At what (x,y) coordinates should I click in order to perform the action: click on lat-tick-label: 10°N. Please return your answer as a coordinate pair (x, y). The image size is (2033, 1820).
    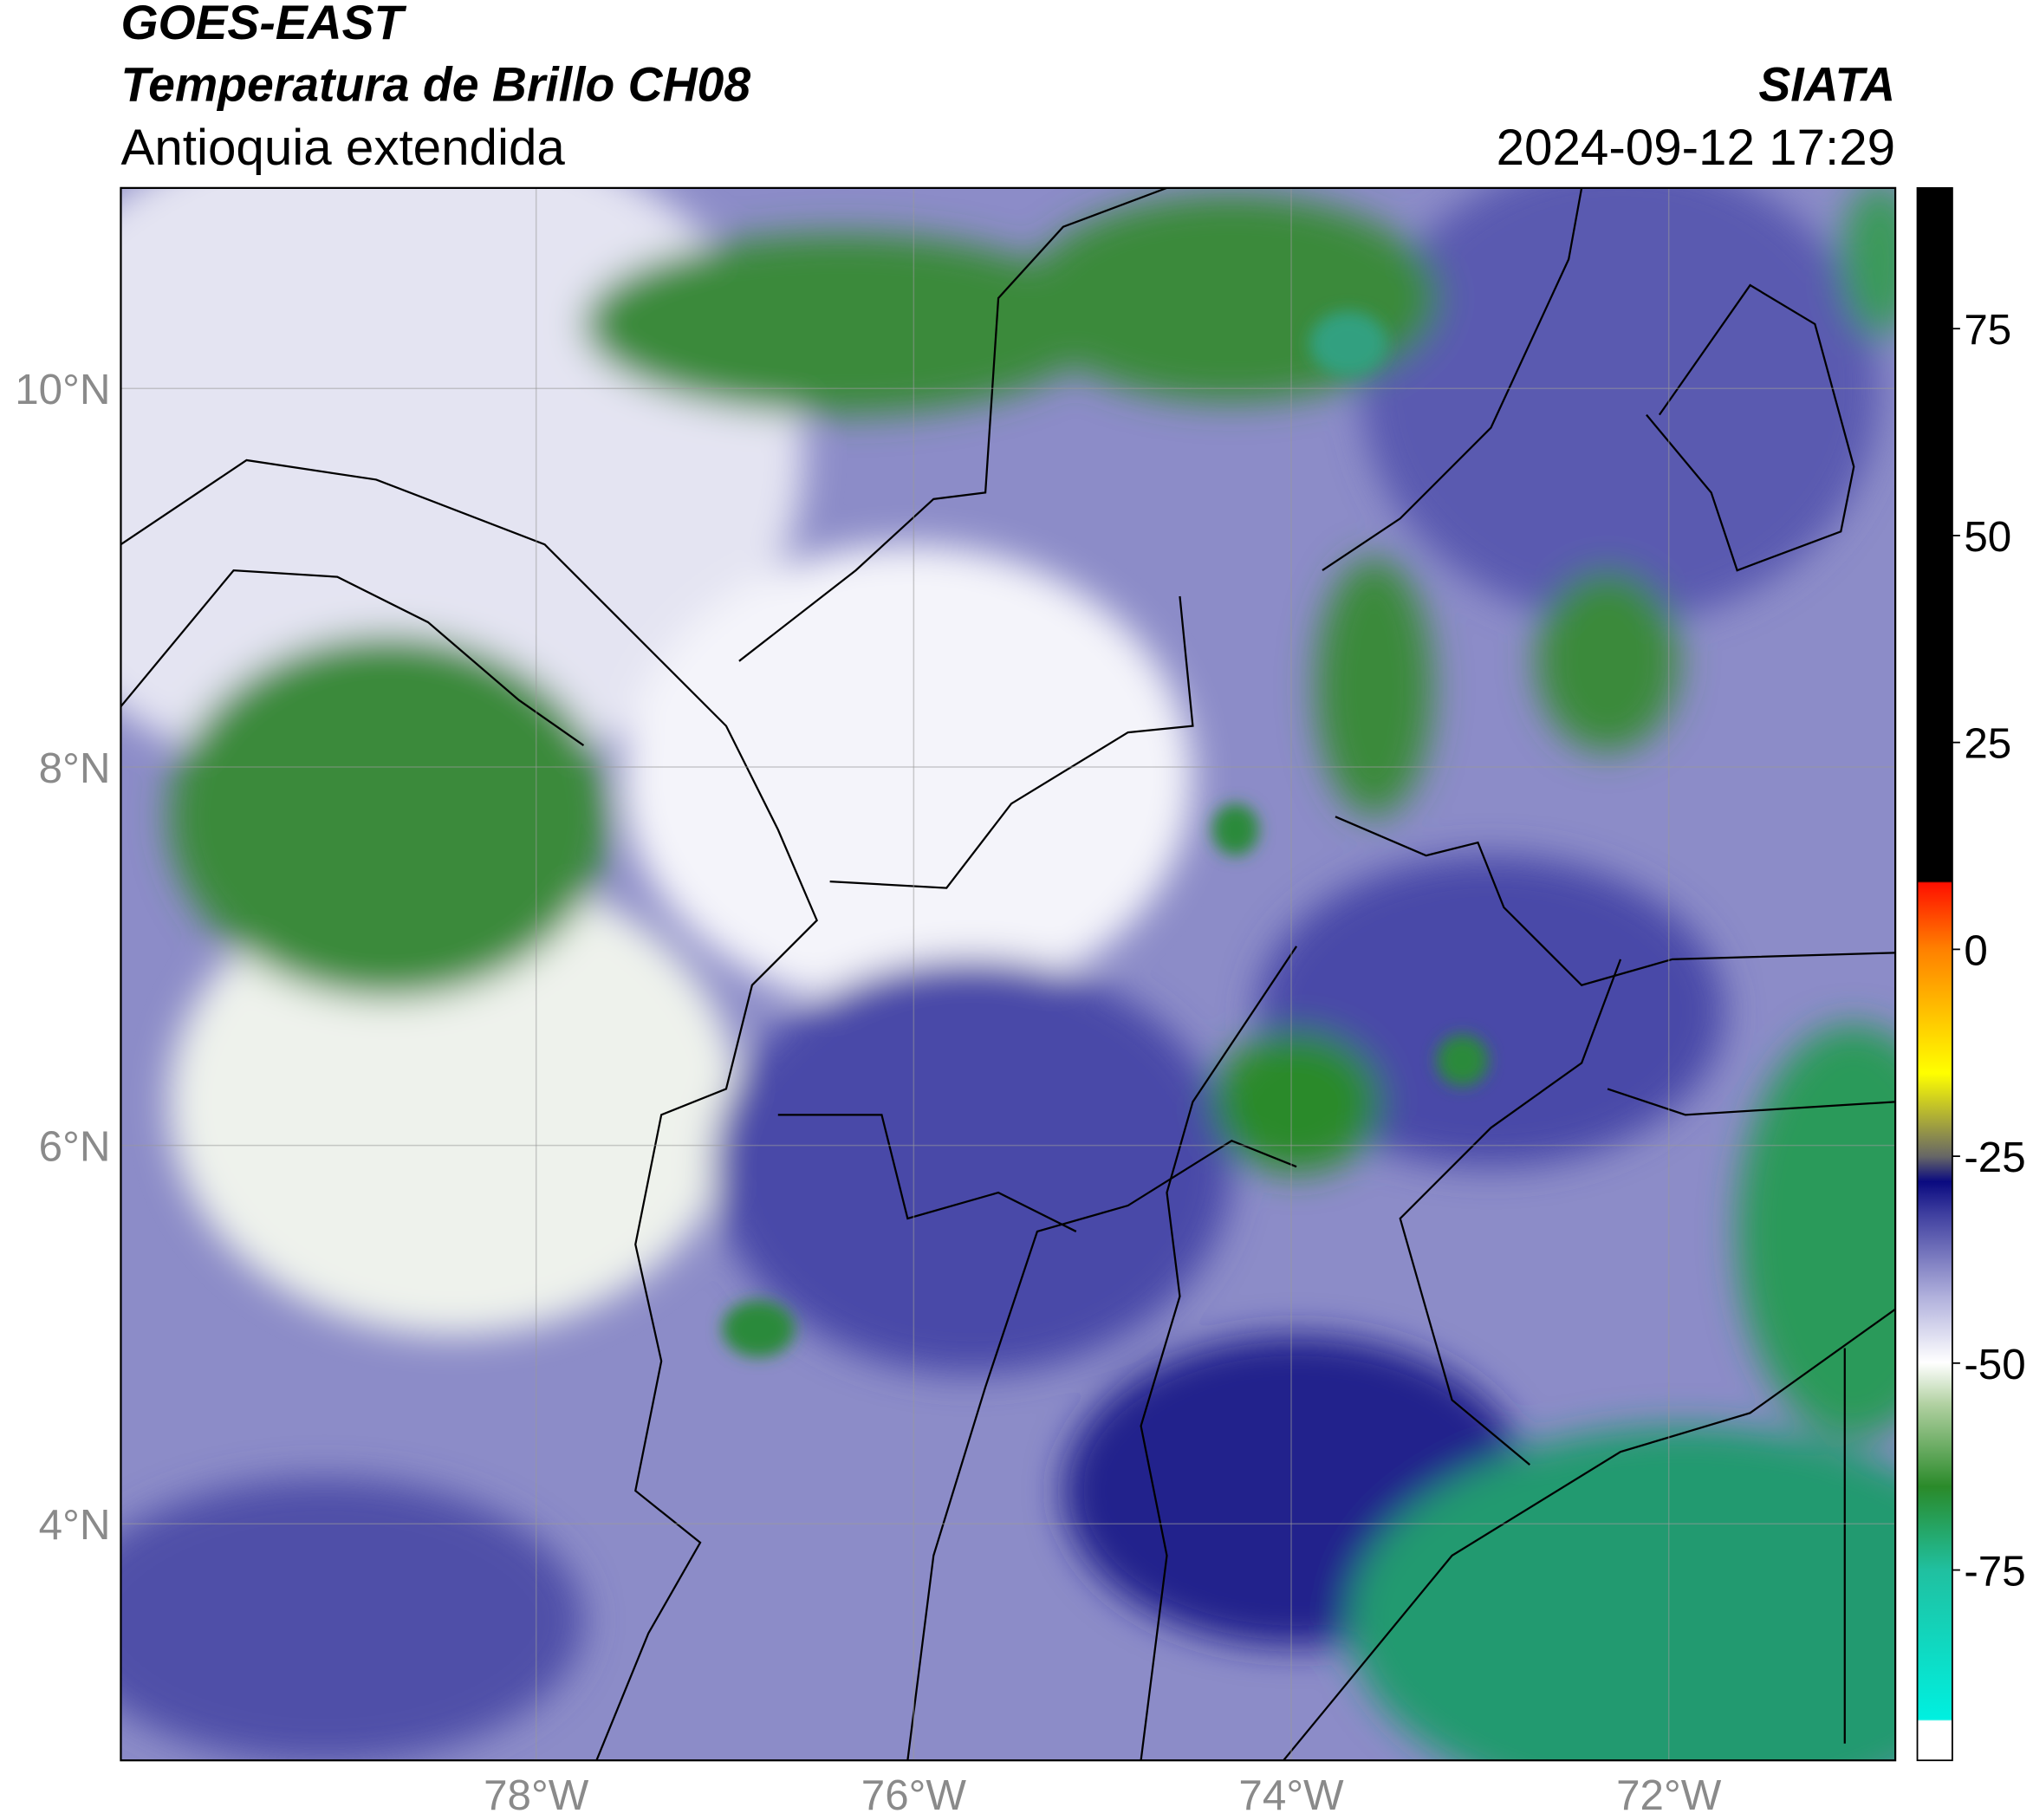
    Looking at the image, I should click on (63, 389).